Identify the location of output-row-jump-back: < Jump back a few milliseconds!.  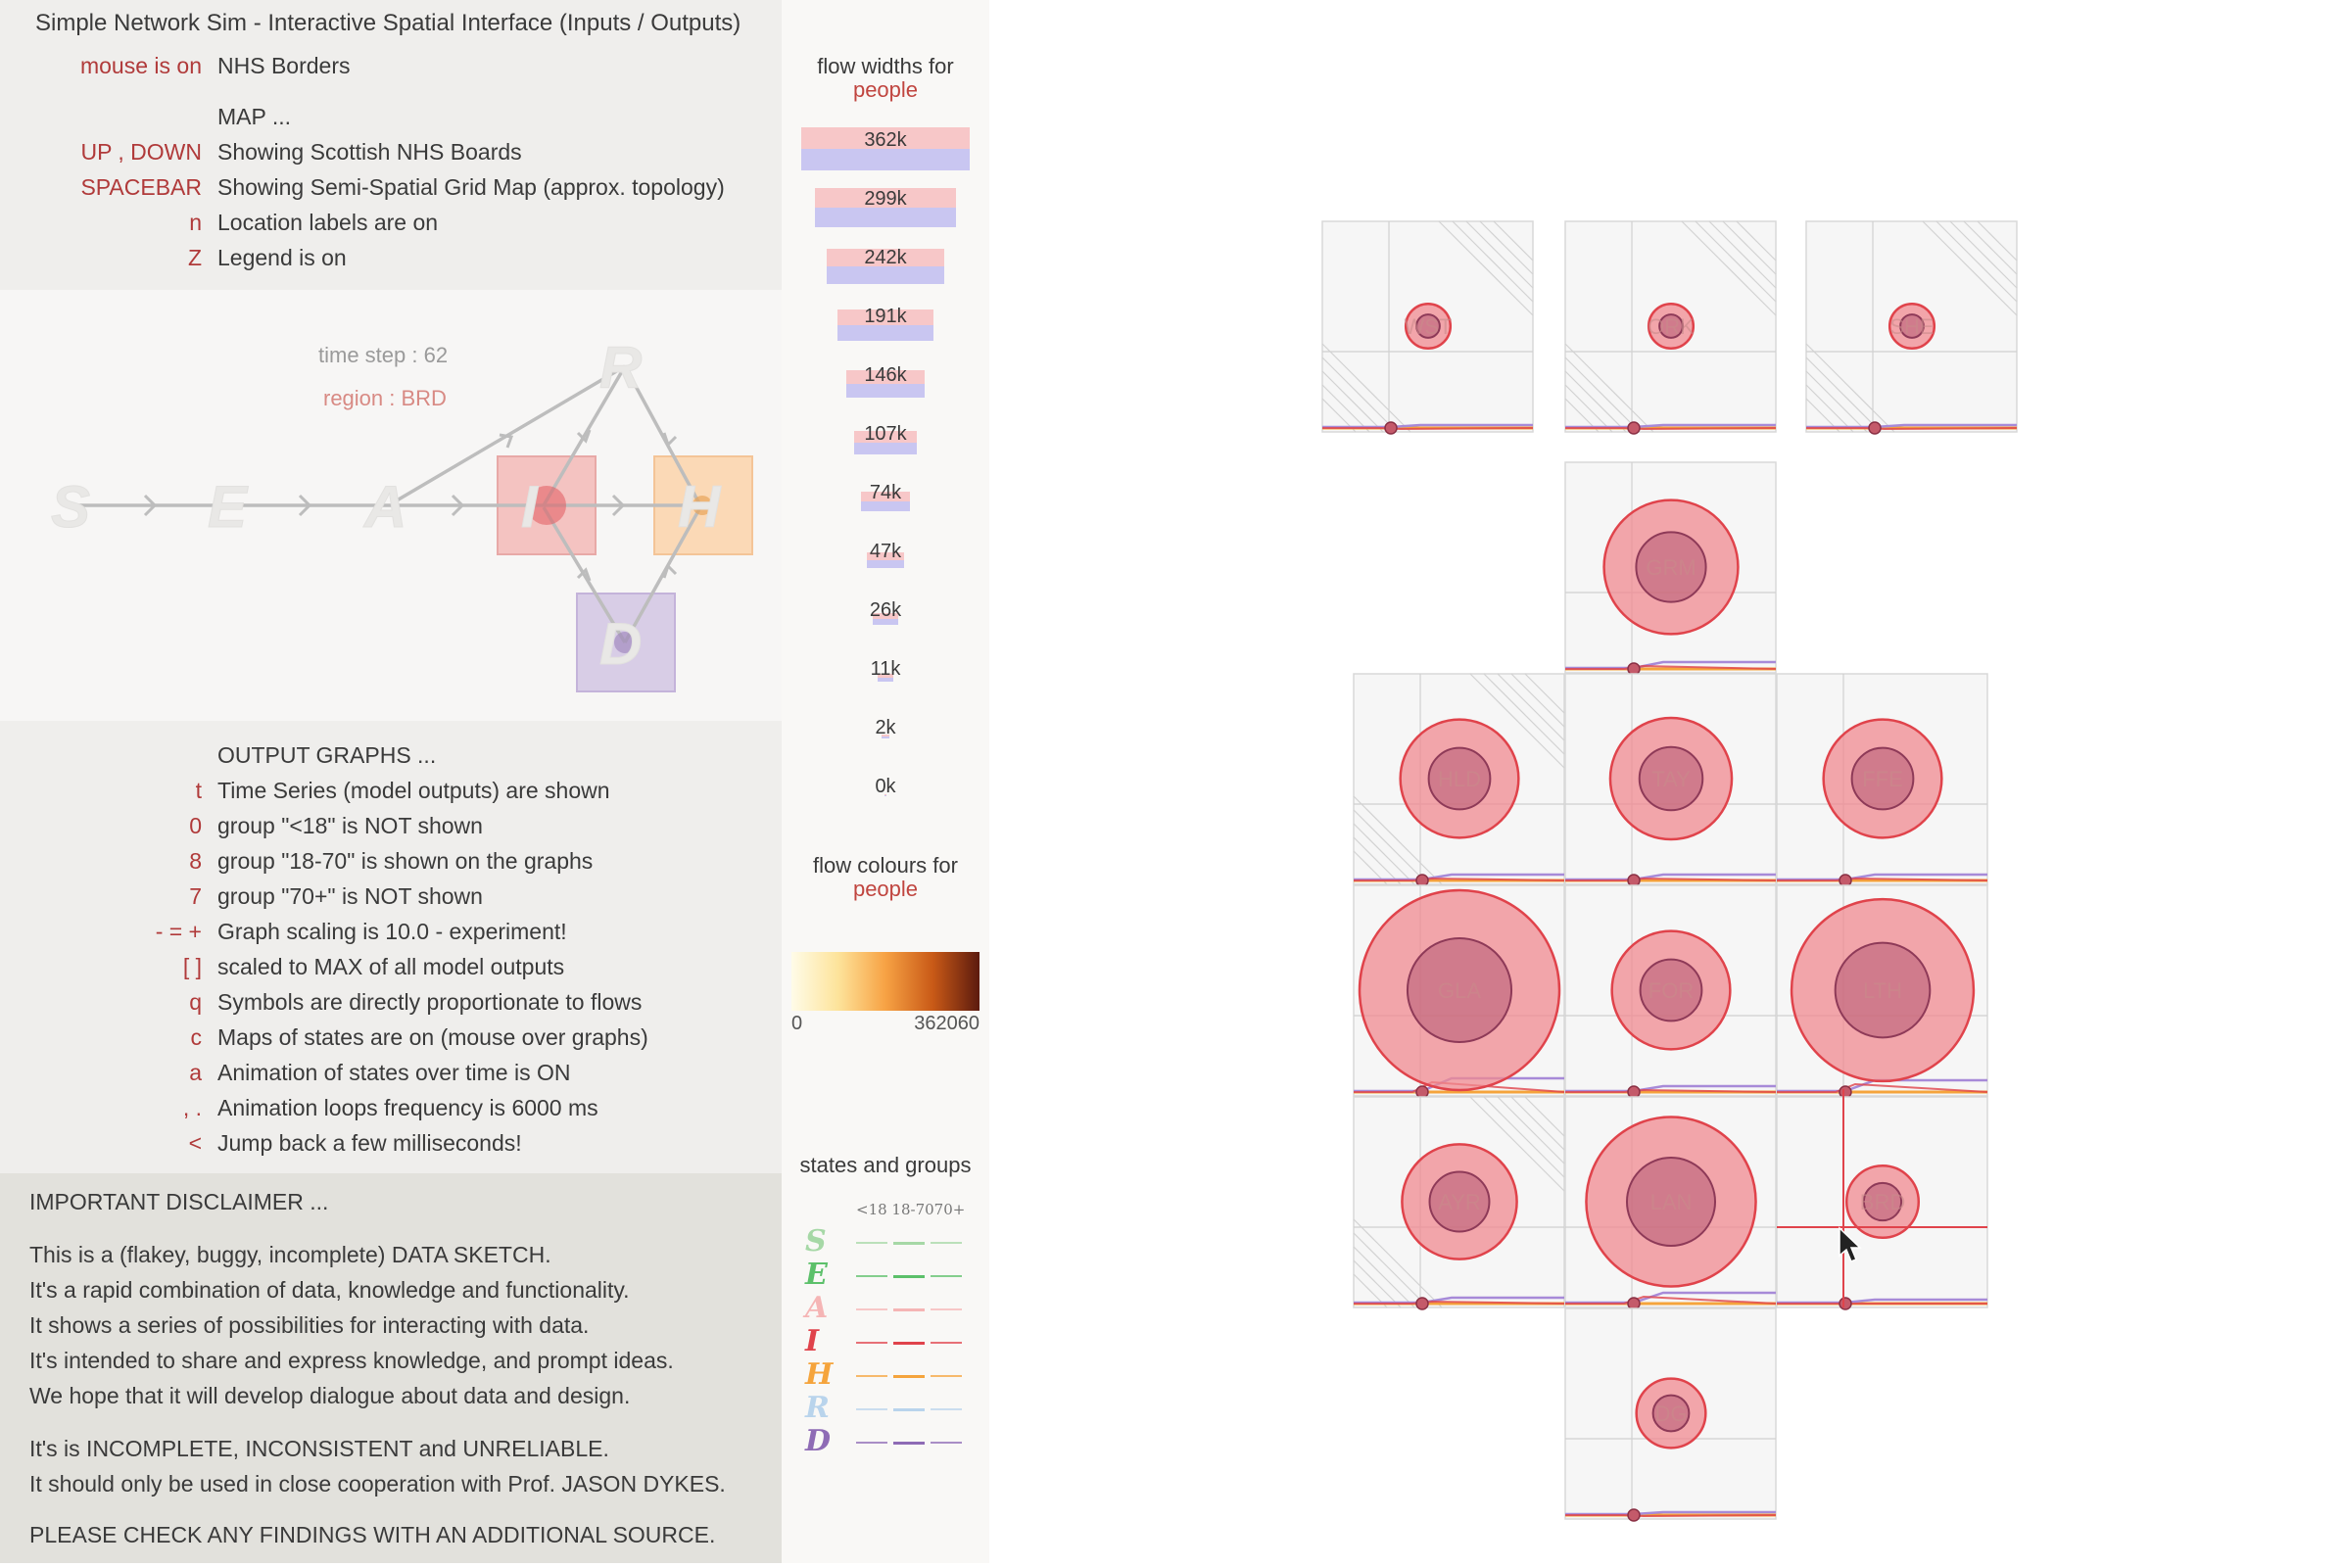
(391, 1147).